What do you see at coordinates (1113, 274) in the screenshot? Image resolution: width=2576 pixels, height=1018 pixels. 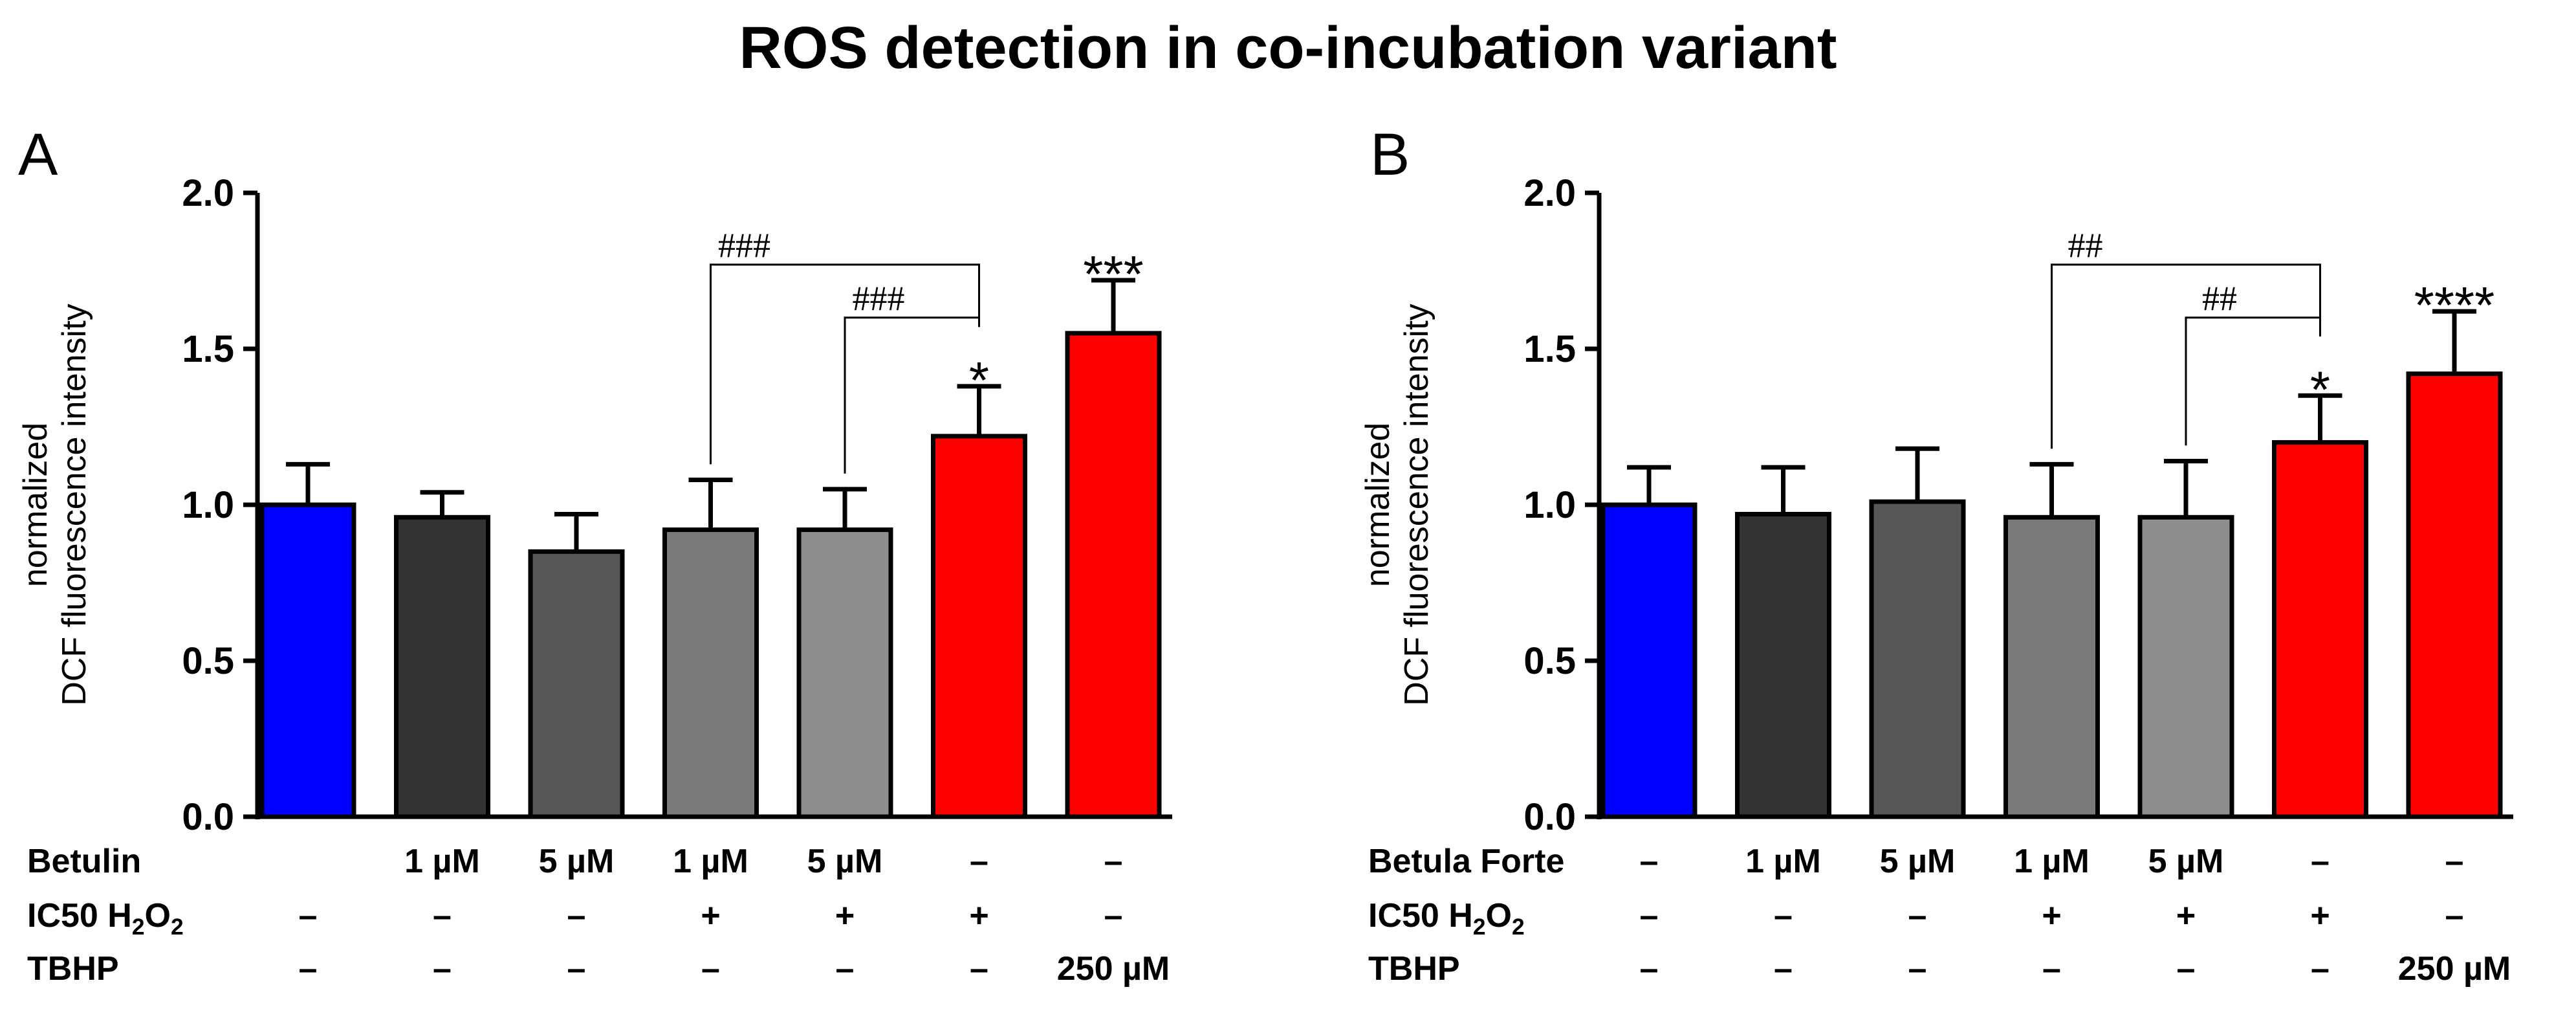 I see `significance-stars: ***` at bounding box center [1113, 274].